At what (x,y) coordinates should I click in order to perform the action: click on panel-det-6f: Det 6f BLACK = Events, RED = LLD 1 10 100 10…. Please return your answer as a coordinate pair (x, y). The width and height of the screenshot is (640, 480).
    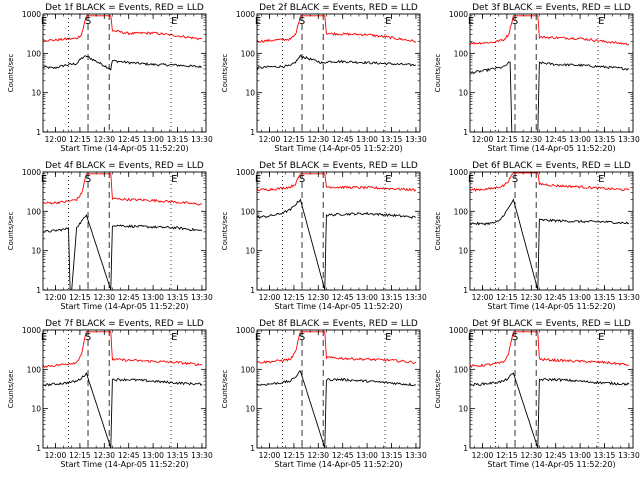
    Looking at the image, I should click on (537, 236).